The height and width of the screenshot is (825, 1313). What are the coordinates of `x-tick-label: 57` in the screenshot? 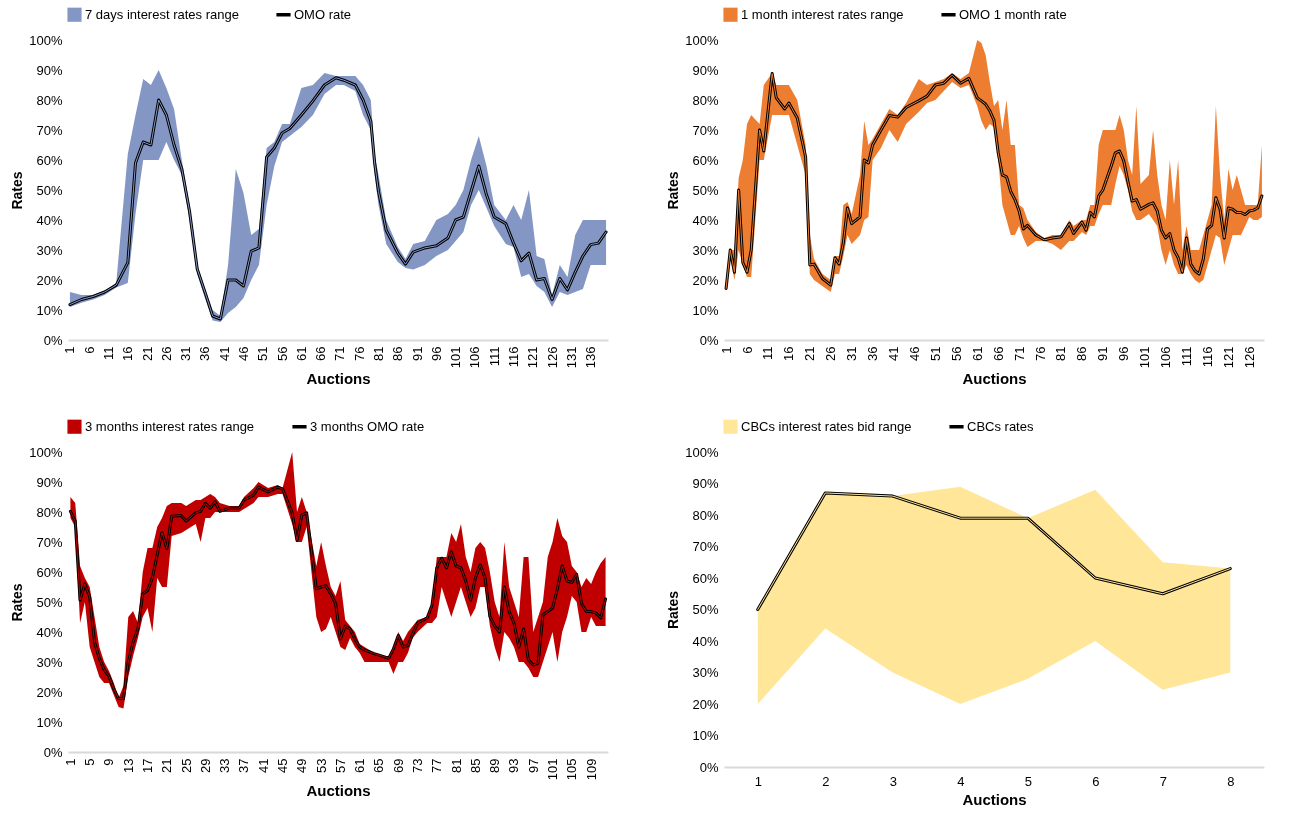 It's located at (340, 765).